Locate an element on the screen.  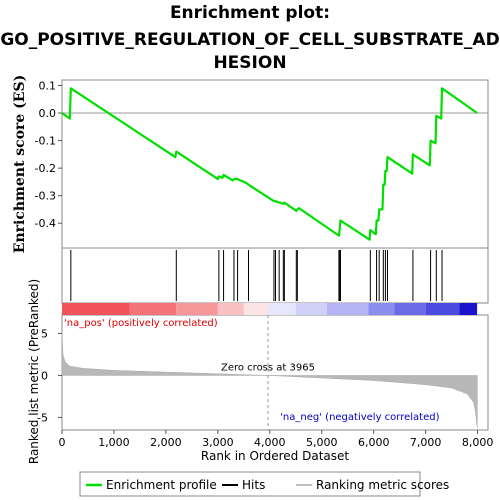
xtick-label-2: 2,000 is located at coordinates (166, 442).